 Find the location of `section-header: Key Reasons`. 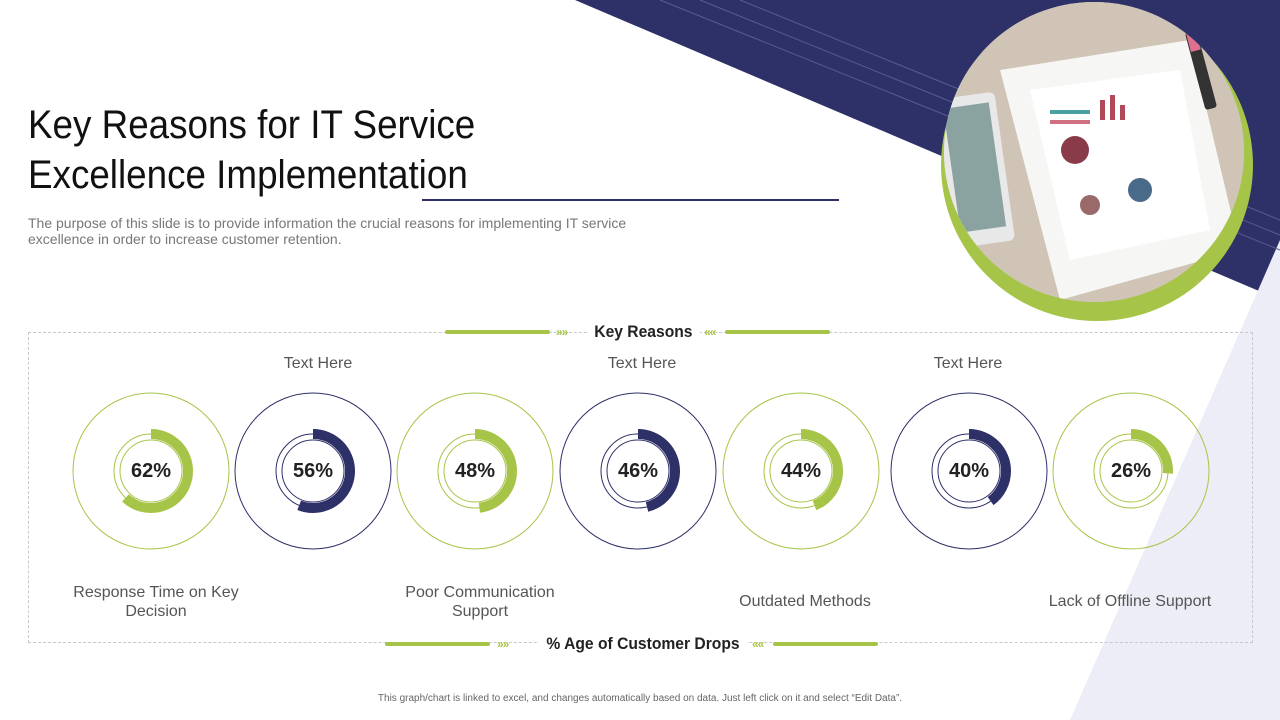

section-header: Key Reasons is located at coordinates (643, 332).